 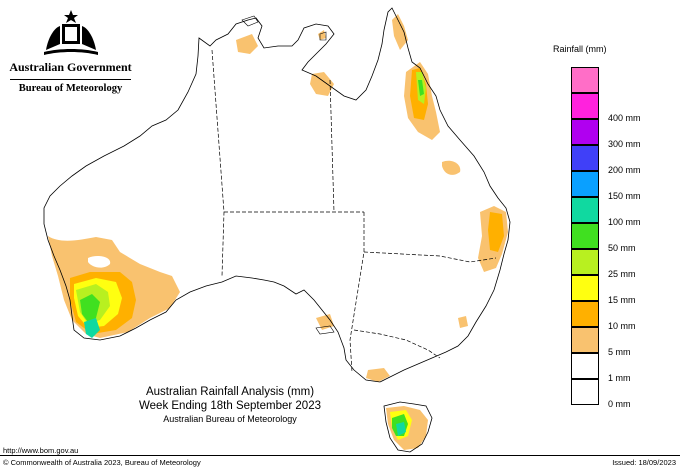 I want to click on legend-label: 150 mm, so click(x=624, y=196).